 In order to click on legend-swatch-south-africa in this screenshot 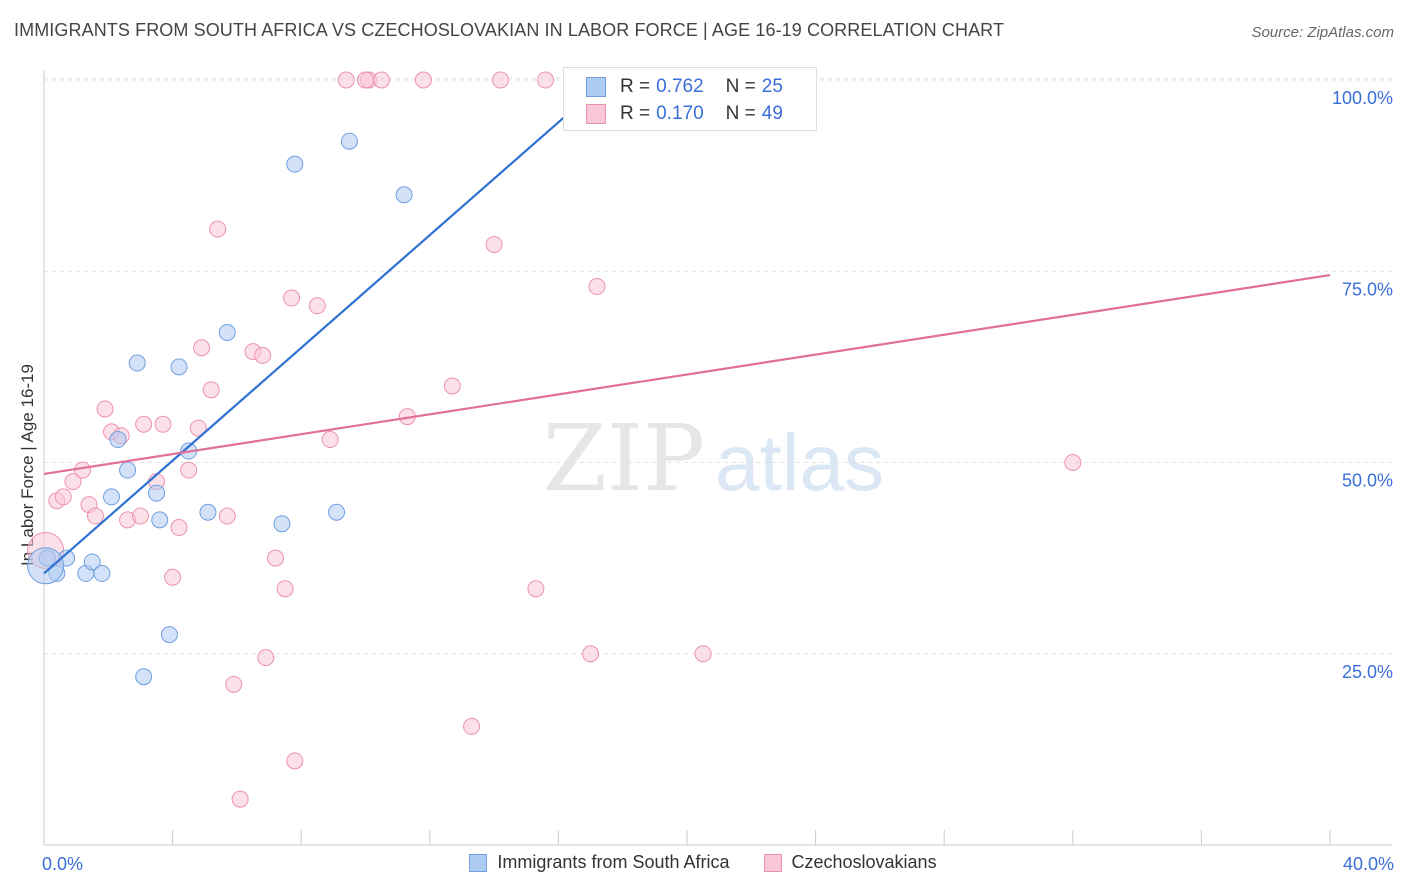, I will do `click(478, 862)`.